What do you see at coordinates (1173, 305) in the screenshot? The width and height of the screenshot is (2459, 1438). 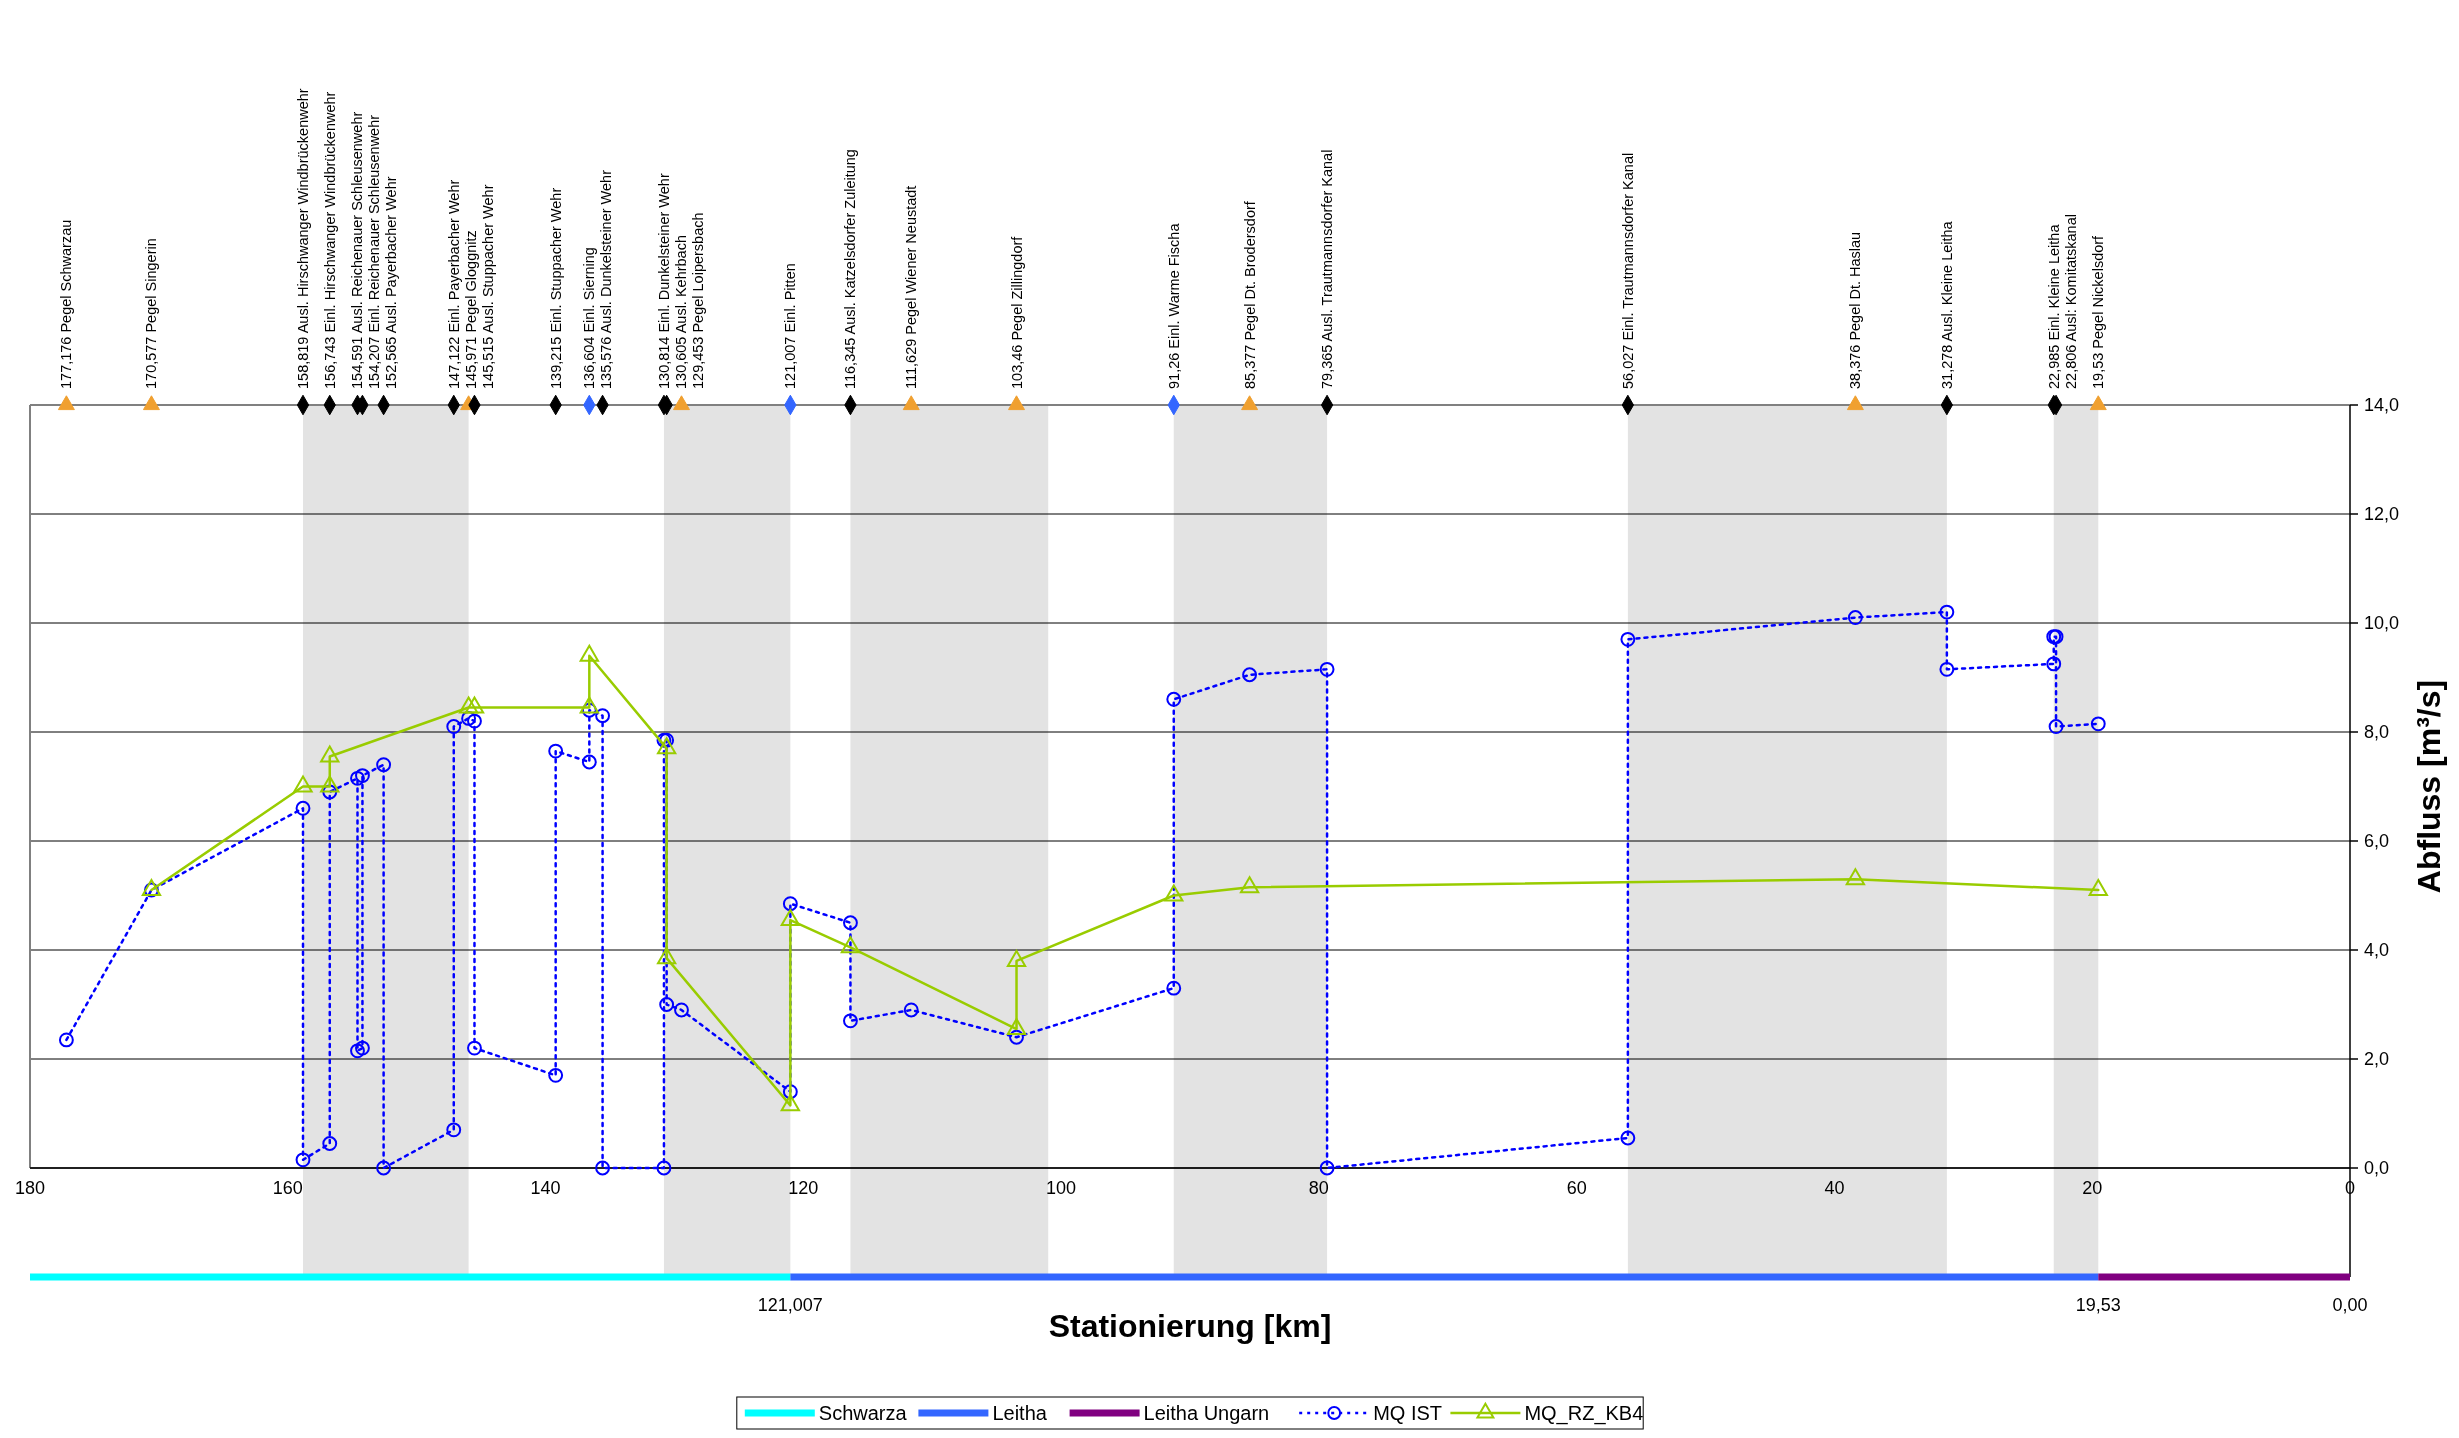 I see `annotation: 91,26 Einl. Warme Fischa` at bounding box center [1173, 305].